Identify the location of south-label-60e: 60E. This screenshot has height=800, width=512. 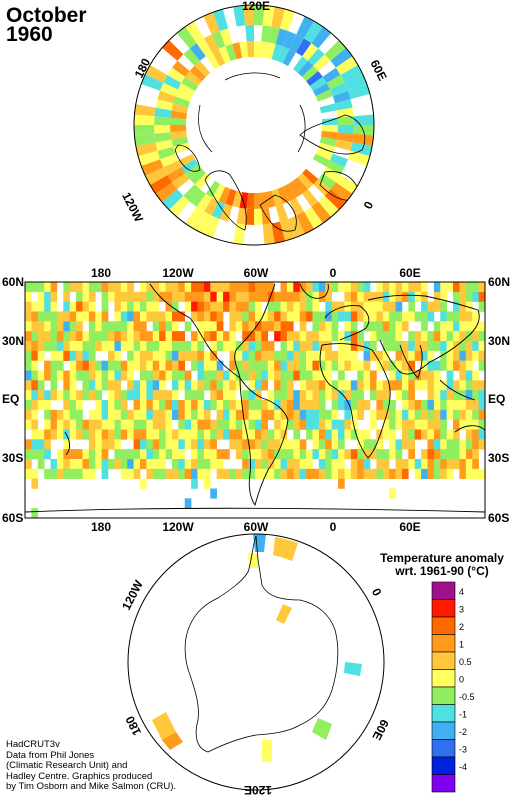
(380, 729).